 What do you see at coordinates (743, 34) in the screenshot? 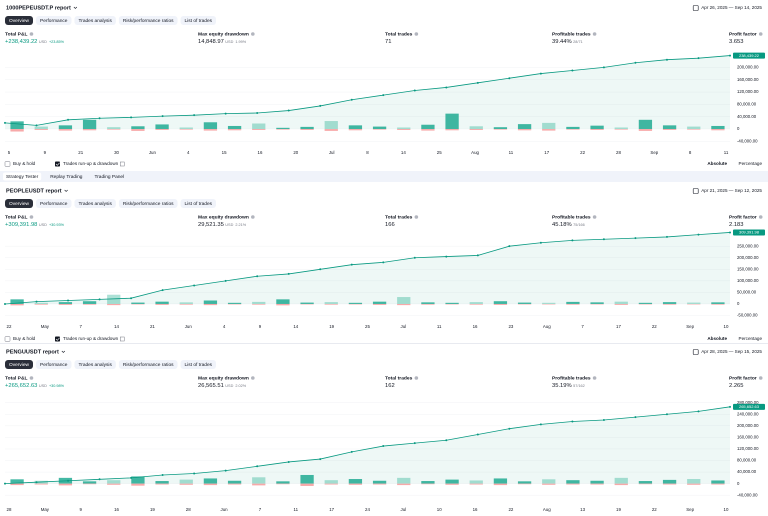
I see `stat-label: Profit factor` at bounding box center [743, 34].